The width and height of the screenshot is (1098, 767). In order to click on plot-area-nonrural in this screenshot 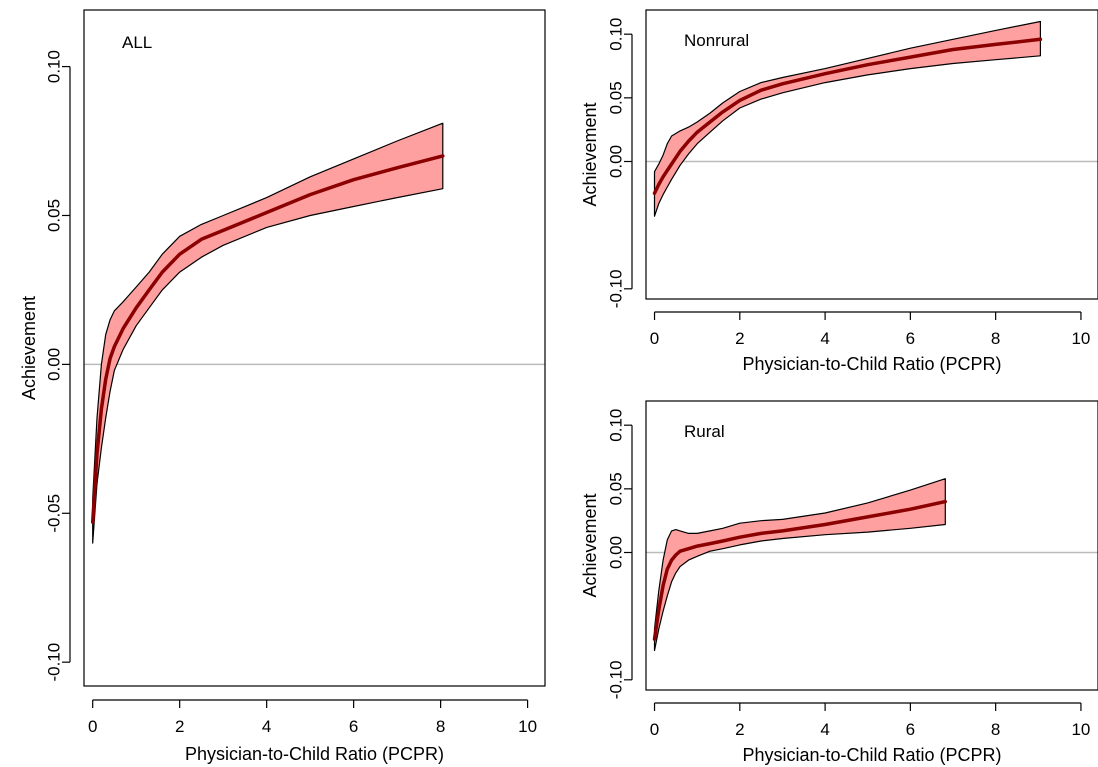, I will do `click(872, 118)`.